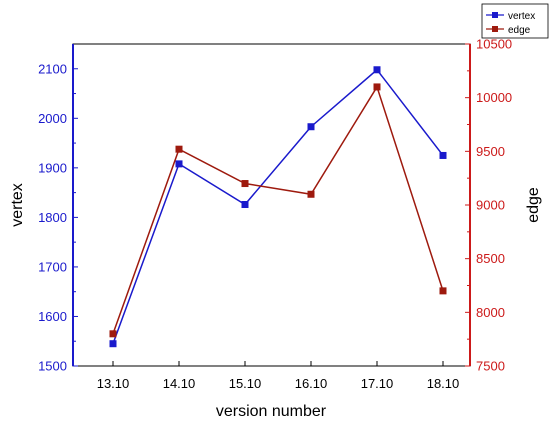  I want to click on y-right-tick-label: 7500, so click(490, 366).